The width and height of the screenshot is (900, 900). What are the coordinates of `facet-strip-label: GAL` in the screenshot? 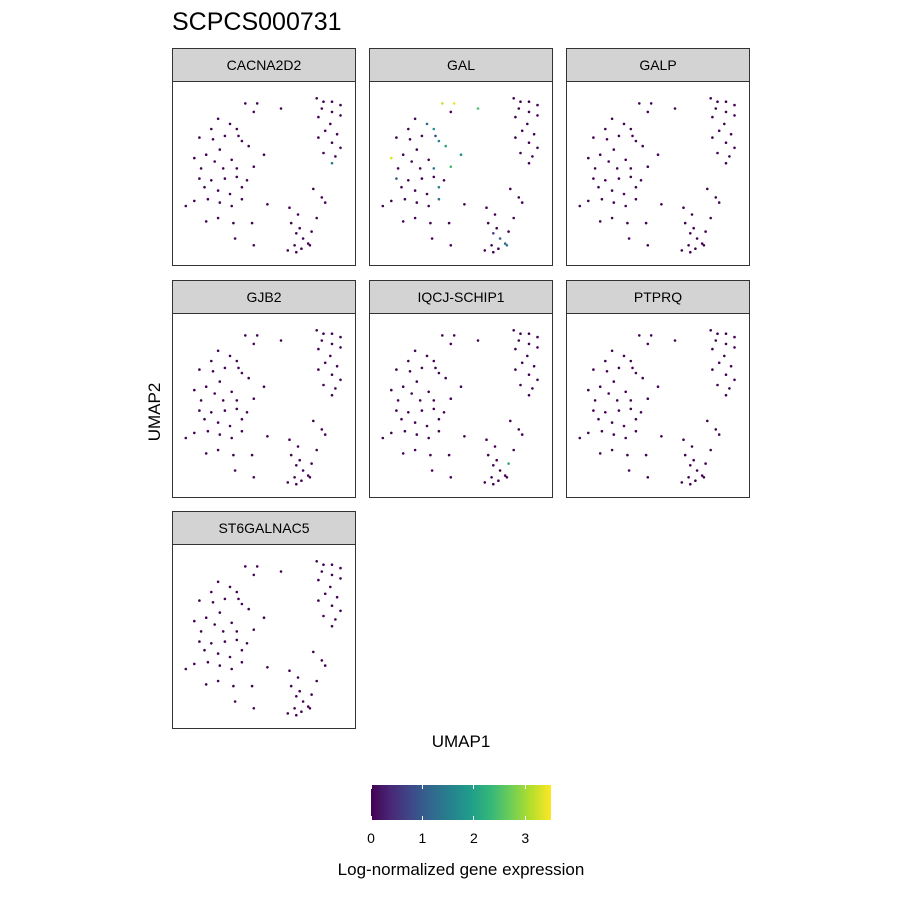 It's located at (461, 65).